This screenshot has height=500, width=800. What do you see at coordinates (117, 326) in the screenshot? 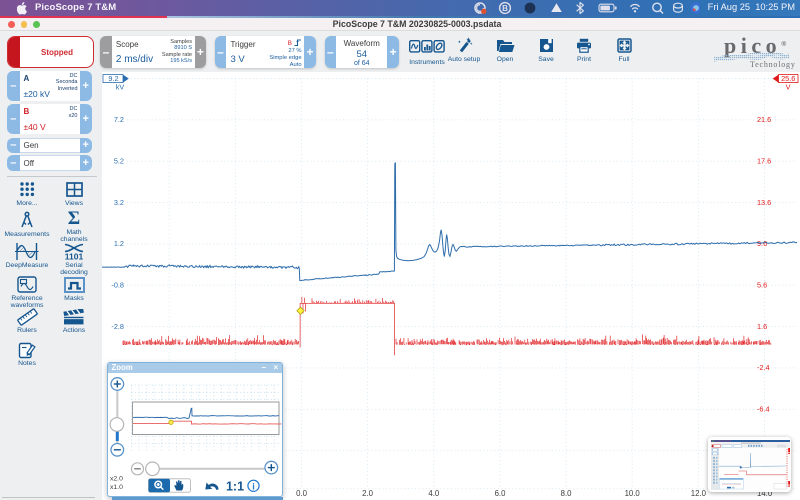
I see `svg-text: -2.8` at bounding box center [117, 326].